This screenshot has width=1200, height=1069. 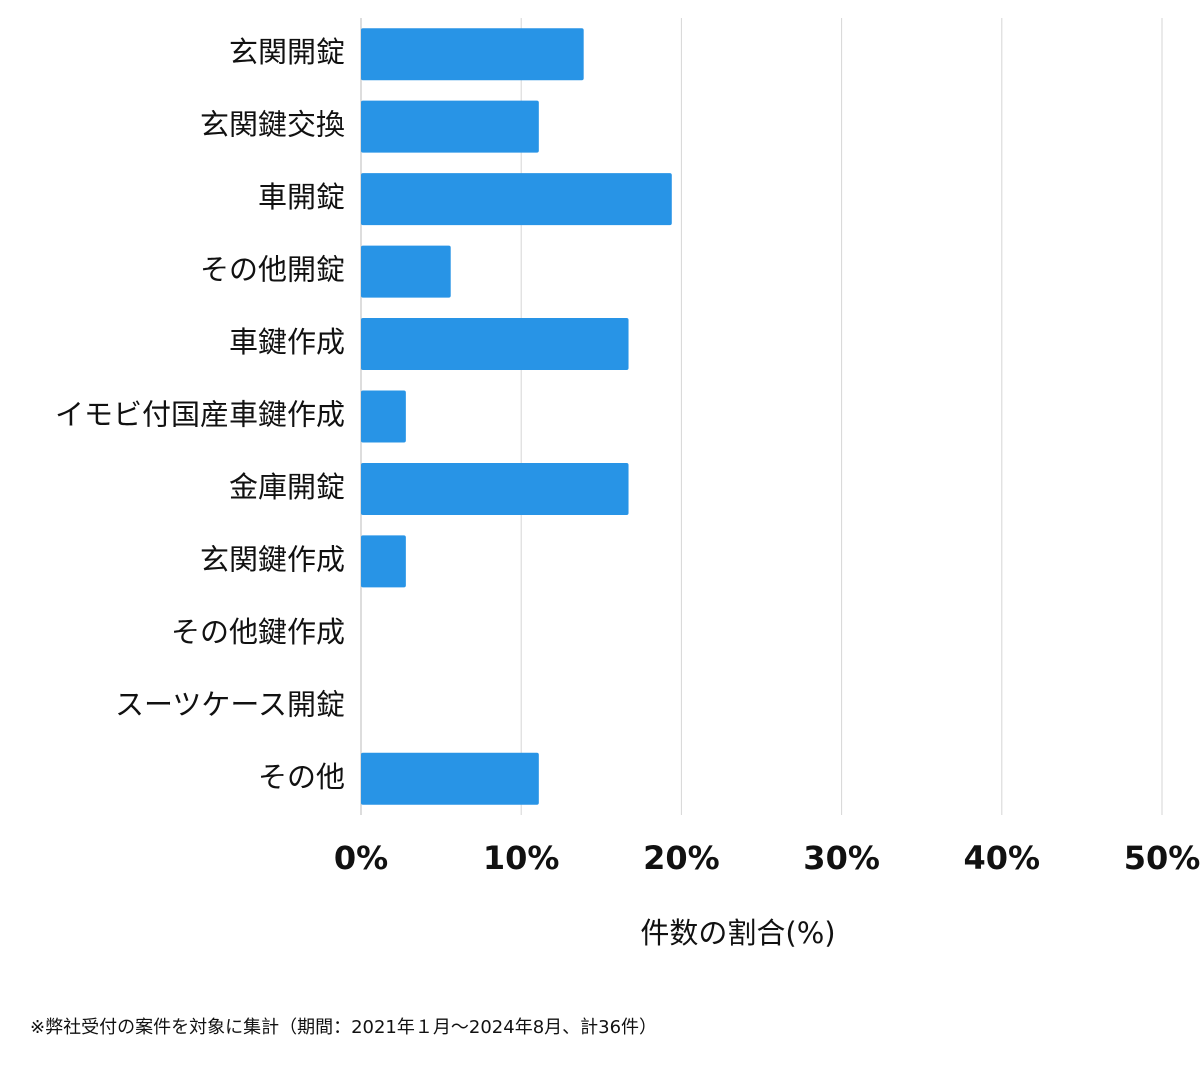 What do you see at coordinates (200, 415) in the screenshot?
I see `y-tick-label: イモビ付国産車鍵作成` at bounding box center [200, 415].